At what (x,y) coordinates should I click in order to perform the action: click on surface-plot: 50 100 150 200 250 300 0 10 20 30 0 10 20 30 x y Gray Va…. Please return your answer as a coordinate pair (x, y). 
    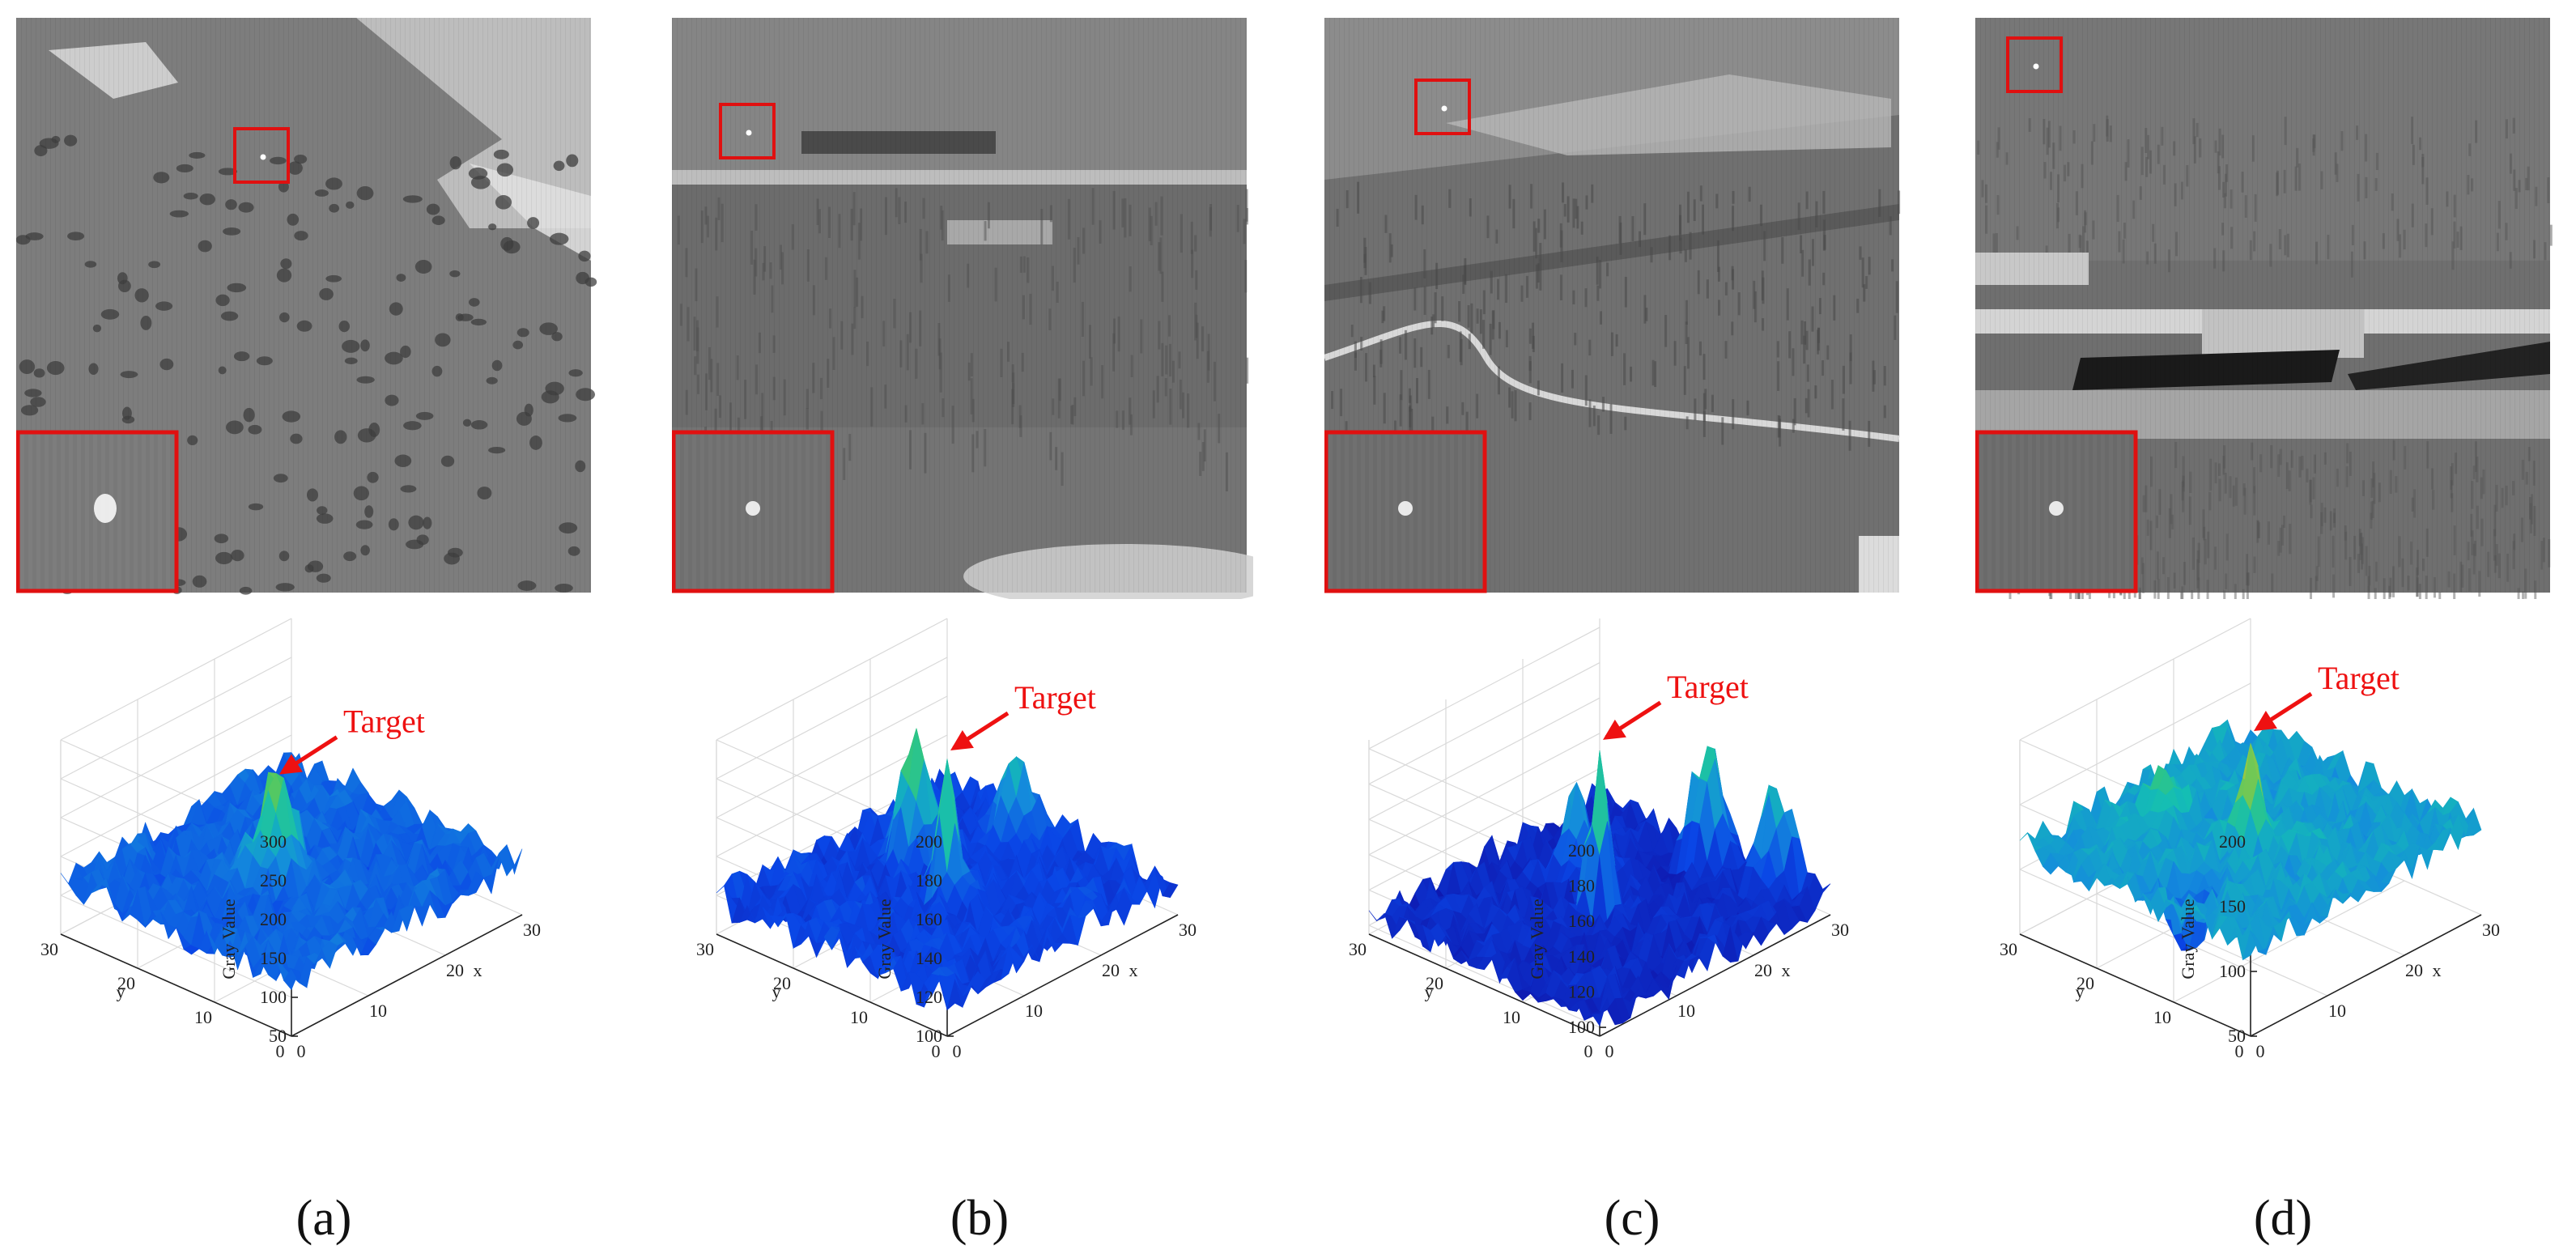
    Looking at the image, I should click on (324, 896).